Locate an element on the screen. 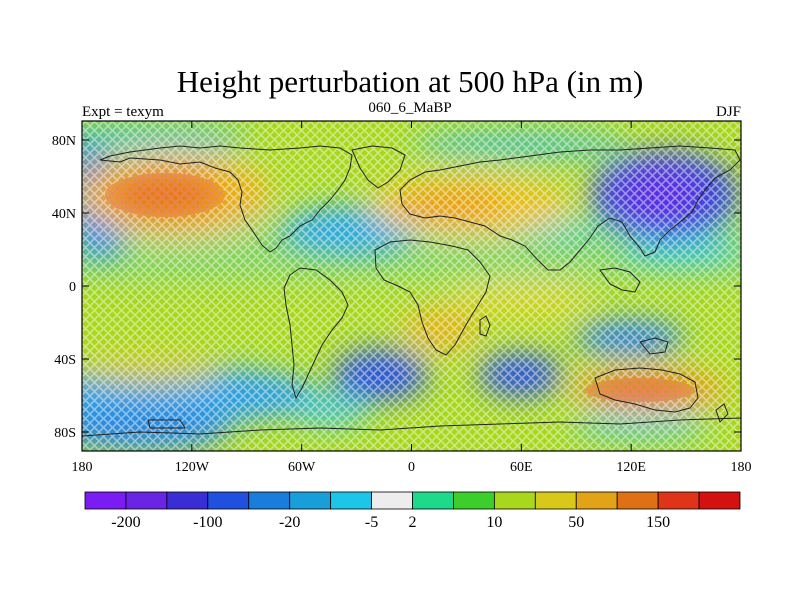  lat-tick-label: 0 is located at coordinates (72, 287).